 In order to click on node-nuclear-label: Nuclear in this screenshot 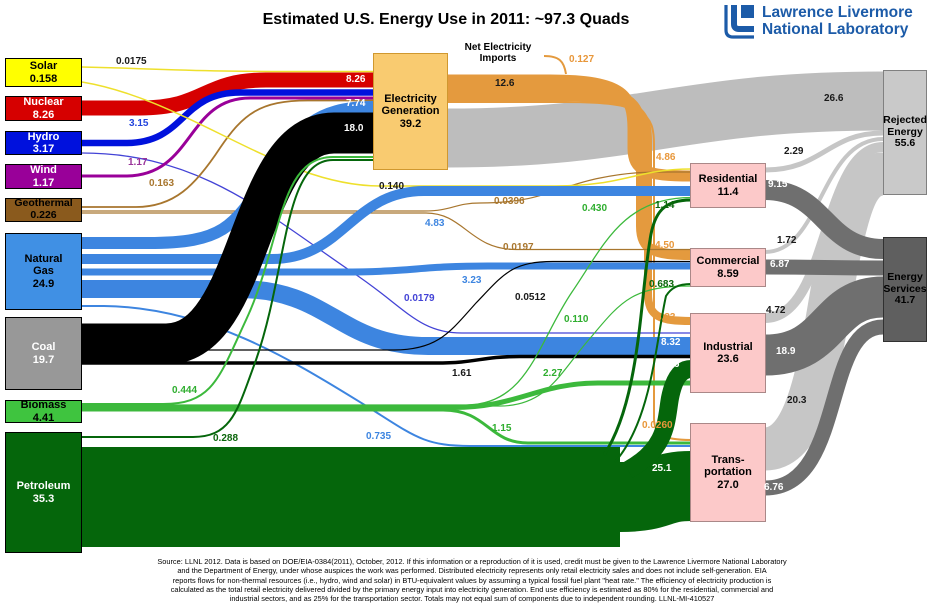, I will do `click(43, 102)`.